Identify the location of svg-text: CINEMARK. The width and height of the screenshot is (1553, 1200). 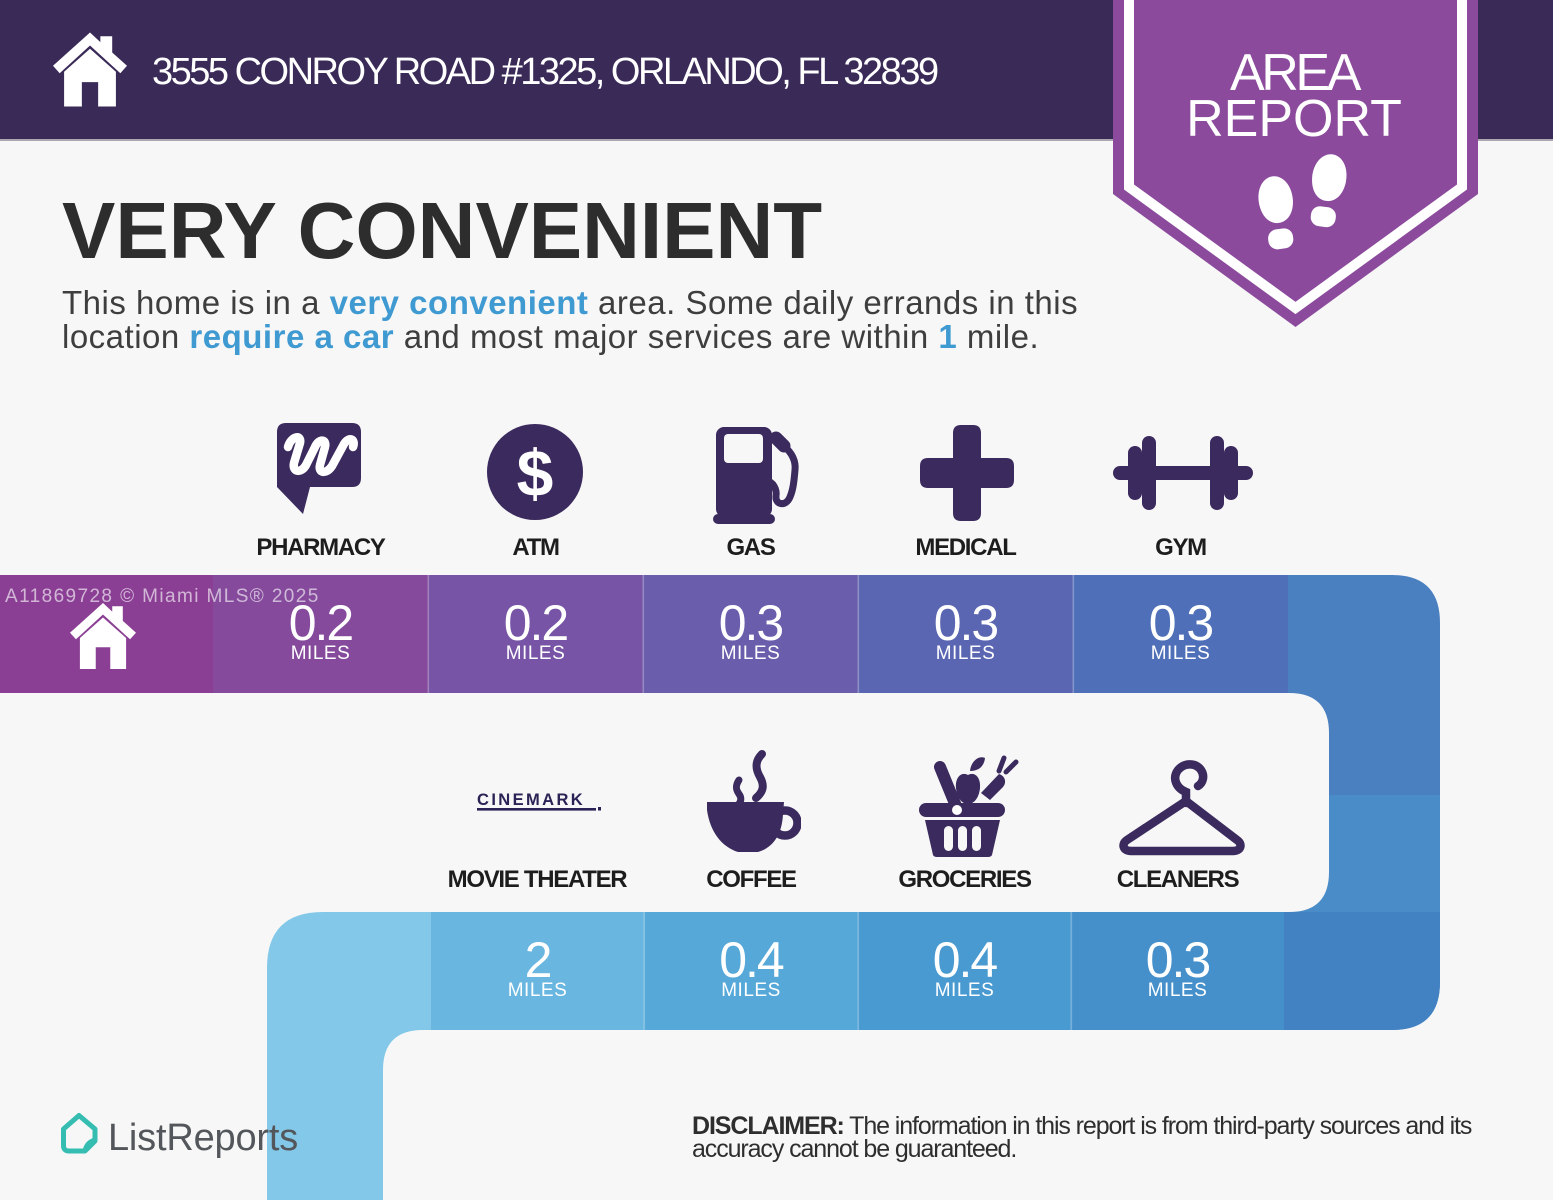
(531, 800).